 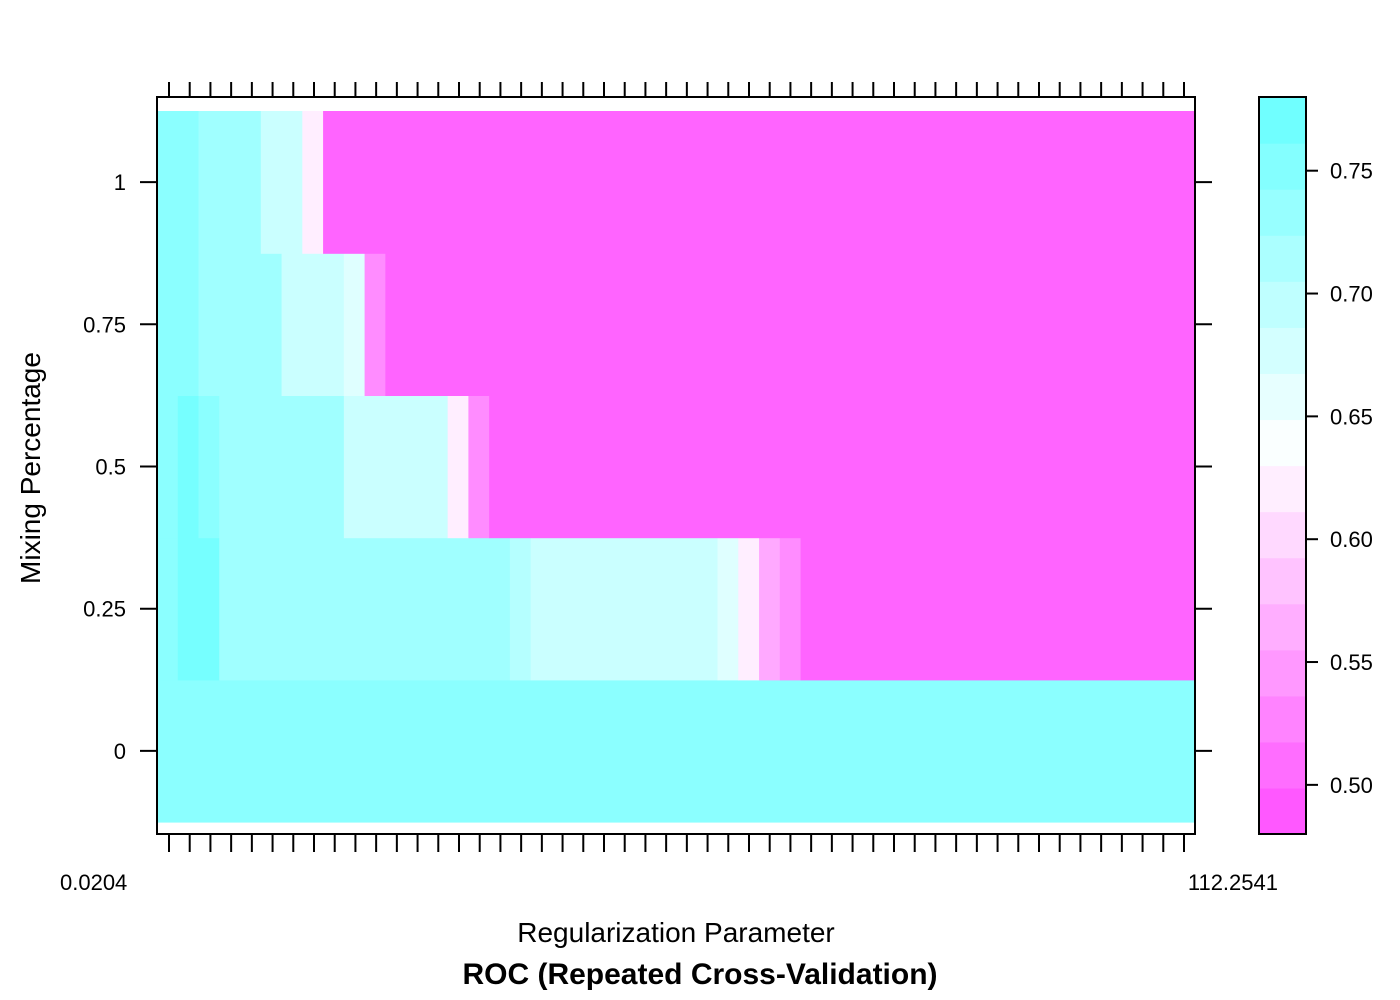 I want to click on heatmap-cell-row1-seg3, so click(x=520, y=609).